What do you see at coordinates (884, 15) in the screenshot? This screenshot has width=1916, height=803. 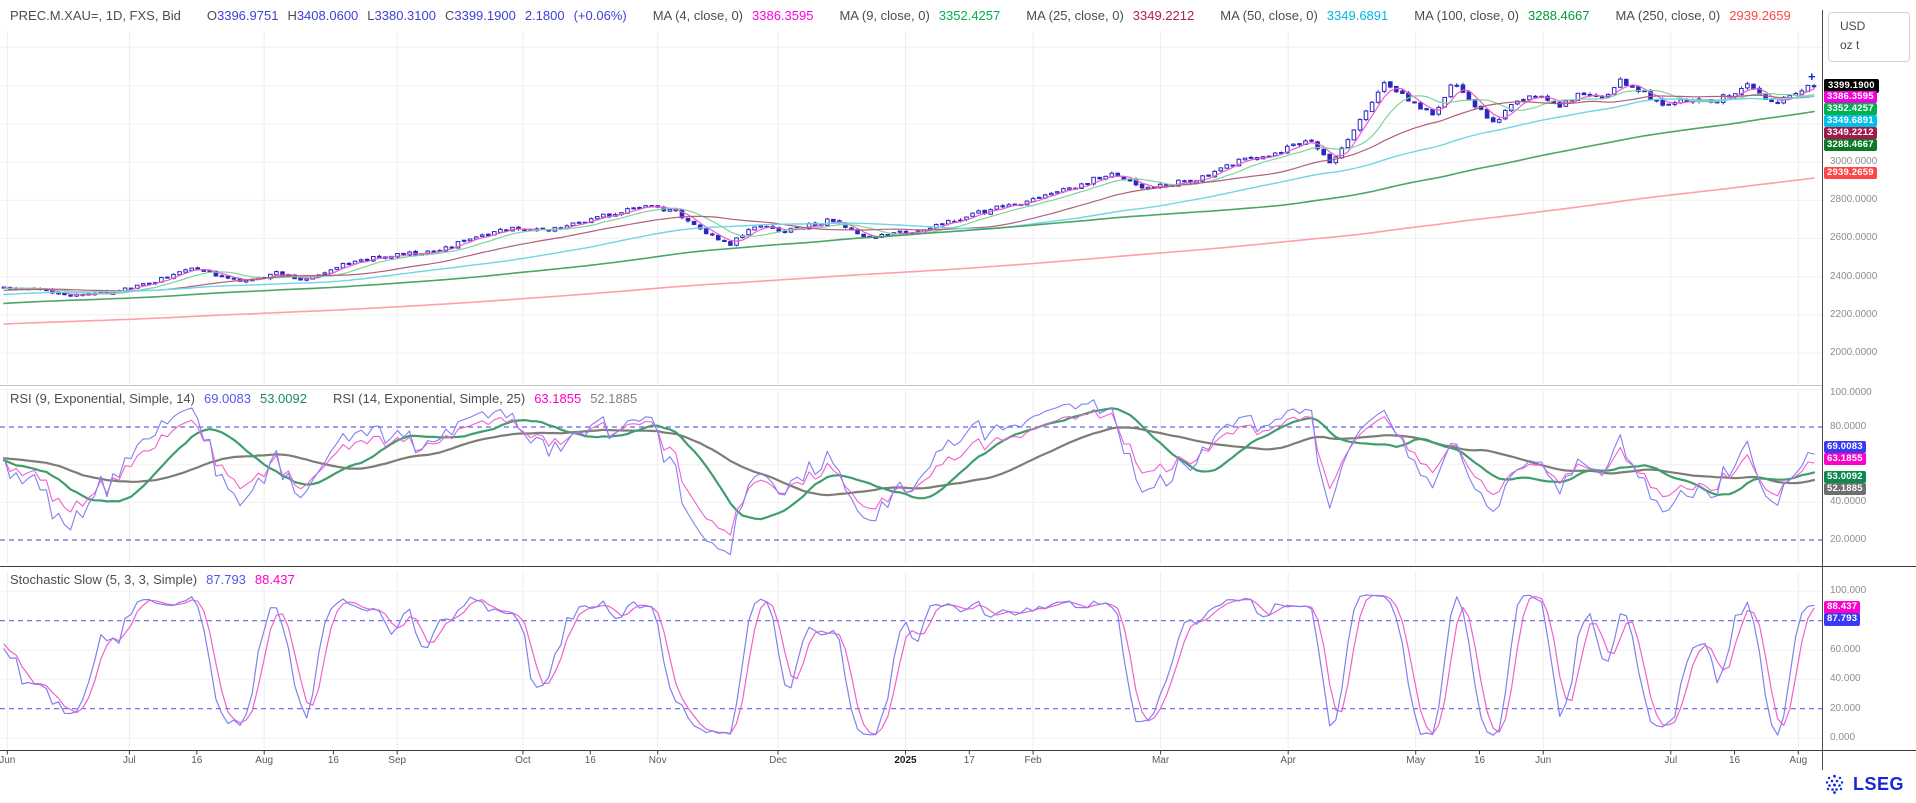 I see `ma-label: MA (9, close, 0)` at bounding box center [884, 15].